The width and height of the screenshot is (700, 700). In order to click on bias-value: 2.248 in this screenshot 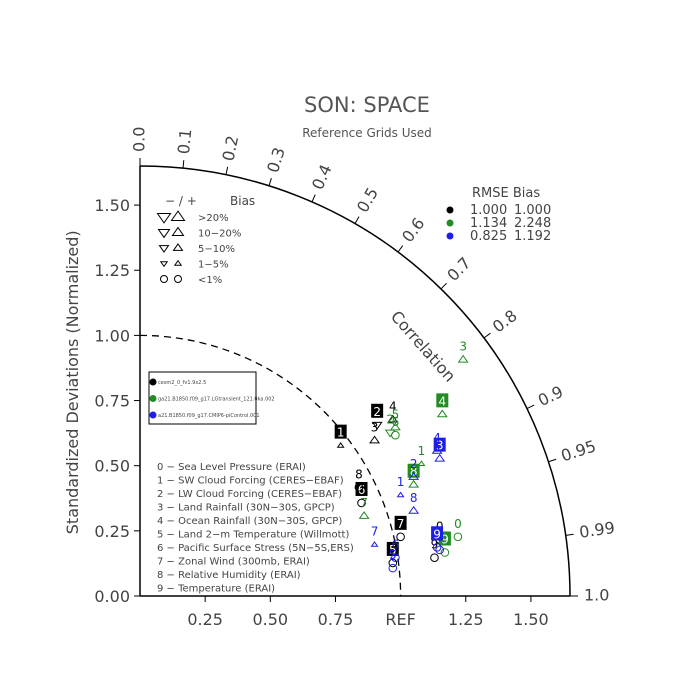, I will do `click(532, 223)`.